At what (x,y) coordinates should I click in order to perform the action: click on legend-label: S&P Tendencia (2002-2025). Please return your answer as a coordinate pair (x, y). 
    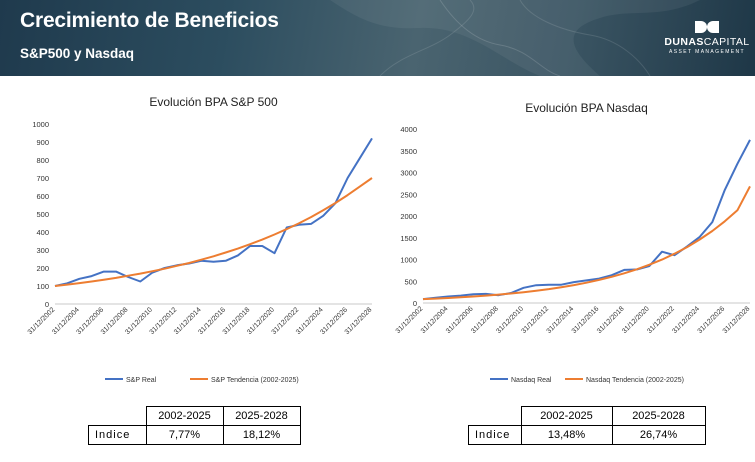
    Looking at the image, I should click on (255, 380).